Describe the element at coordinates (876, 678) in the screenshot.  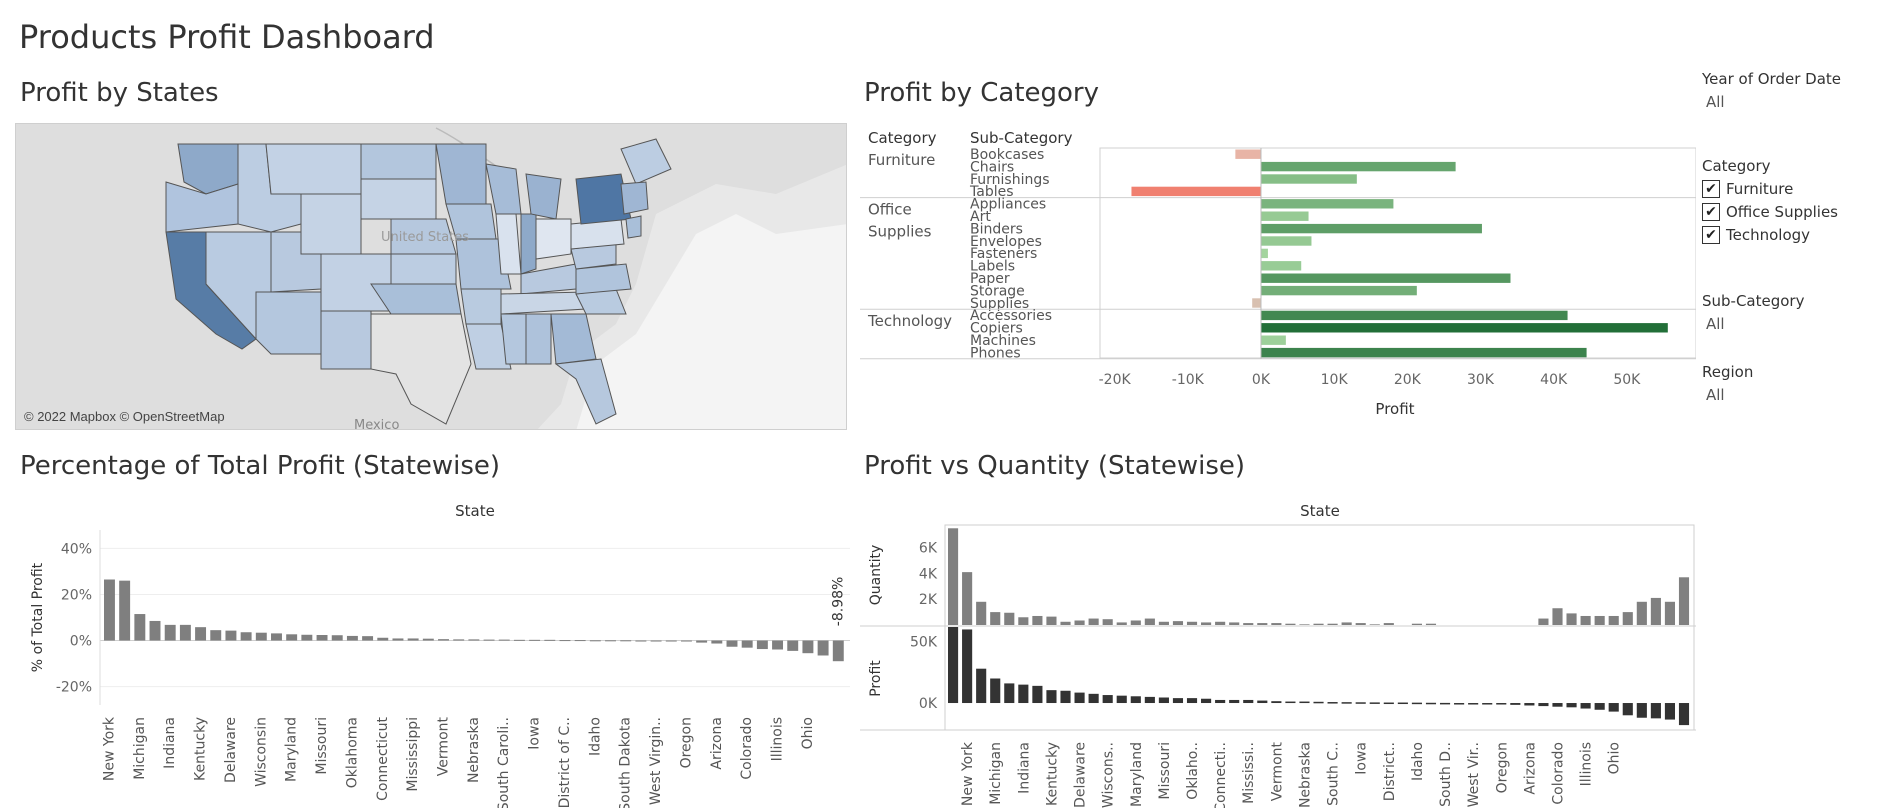
I see `profit-y-axis-label: Profit` at that location.